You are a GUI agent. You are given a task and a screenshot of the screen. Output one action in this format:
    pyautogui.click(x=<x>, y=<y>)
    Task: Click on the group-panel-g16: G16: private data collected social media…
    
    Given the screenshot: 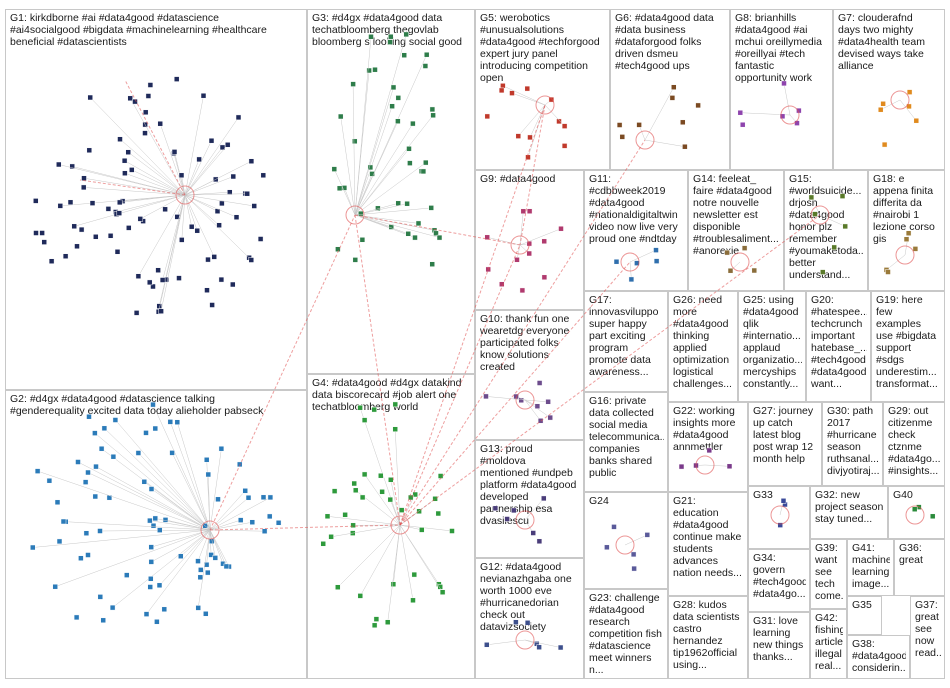 What is the action you would take?
    pyautogui.click(x=626, y=442)
    